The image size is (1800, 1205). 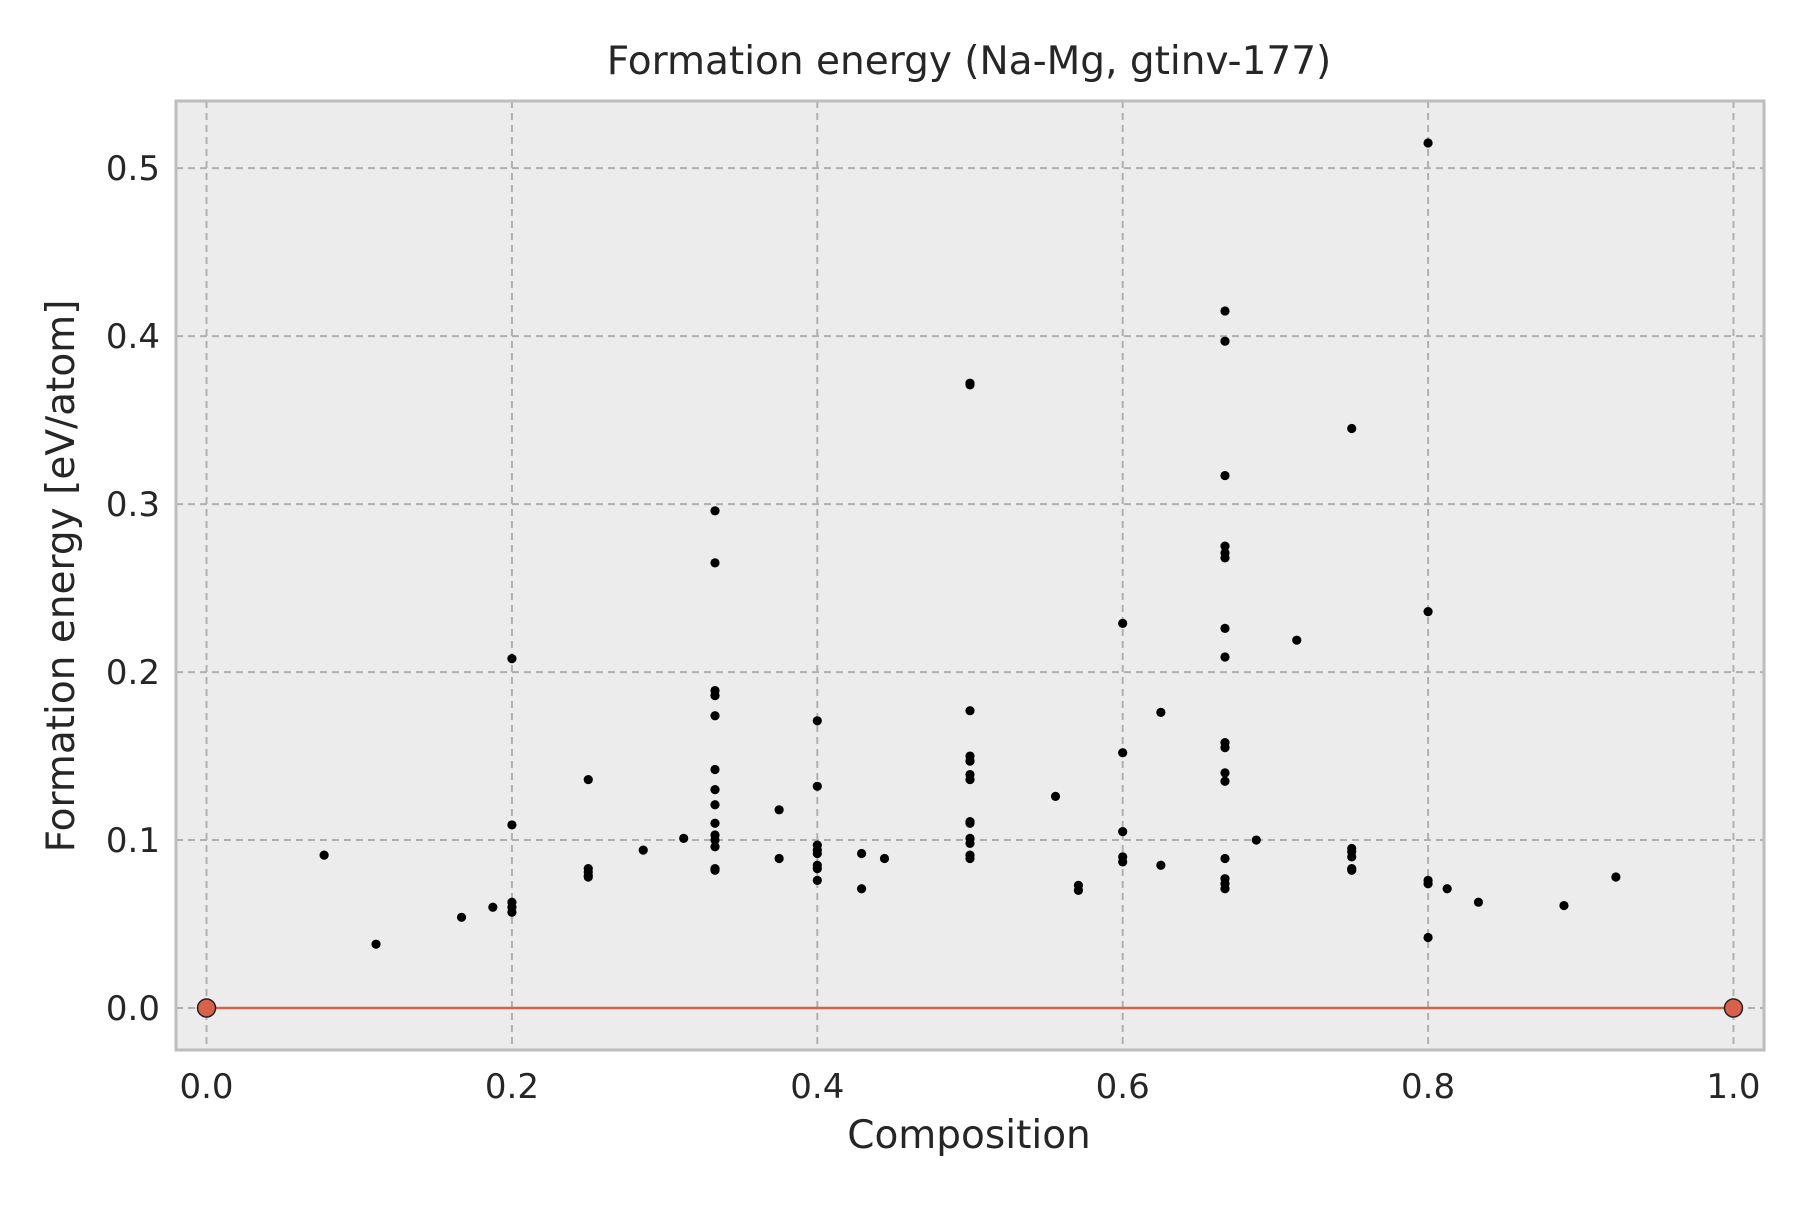 I want to click on x-tick-label: 0.4, so click(x=817, y=1087).